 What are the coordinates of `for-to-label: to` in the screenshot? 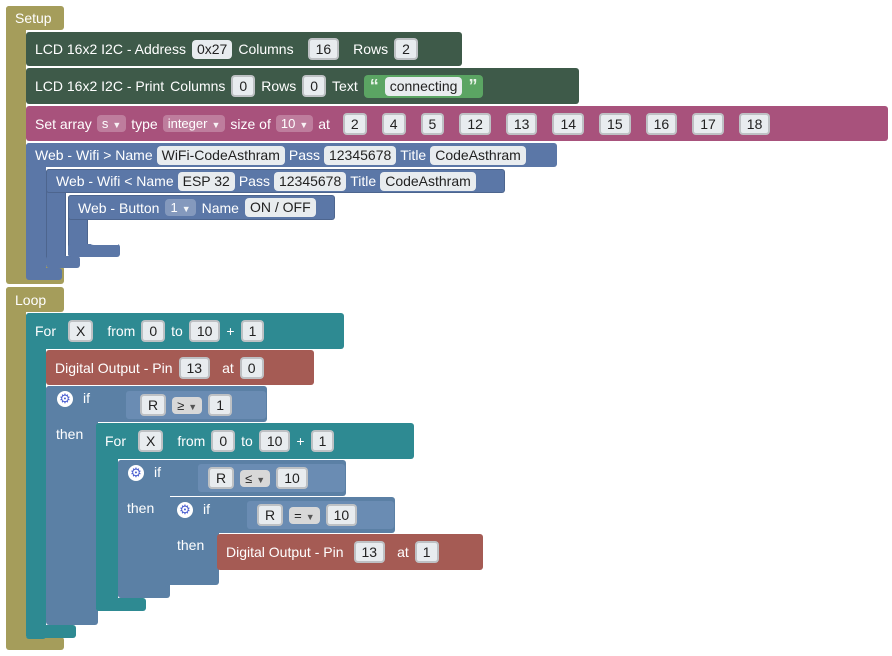 It's located at (177, 331).